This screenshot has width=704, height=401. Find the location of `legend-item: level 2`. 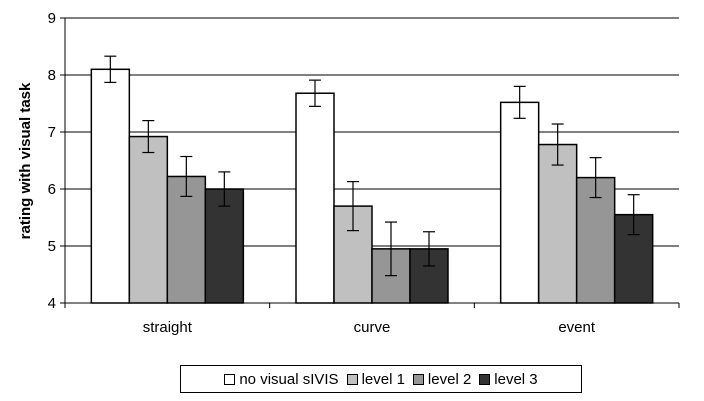

legend-item: level 2 is located at coordinates (442, 379).